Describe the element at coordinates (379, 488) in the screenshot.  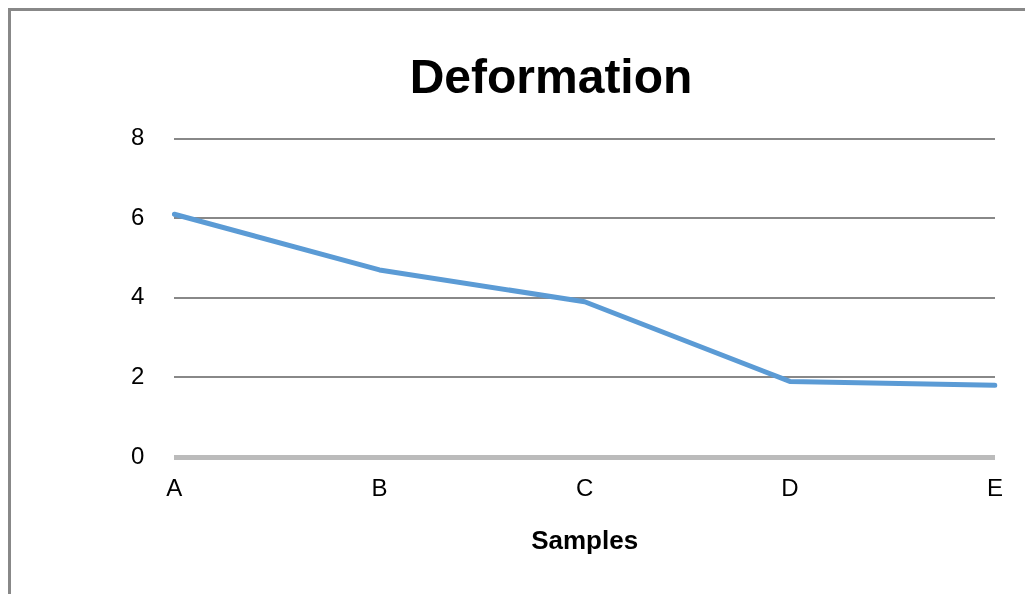
I see `x-tick-label: B` at that location.